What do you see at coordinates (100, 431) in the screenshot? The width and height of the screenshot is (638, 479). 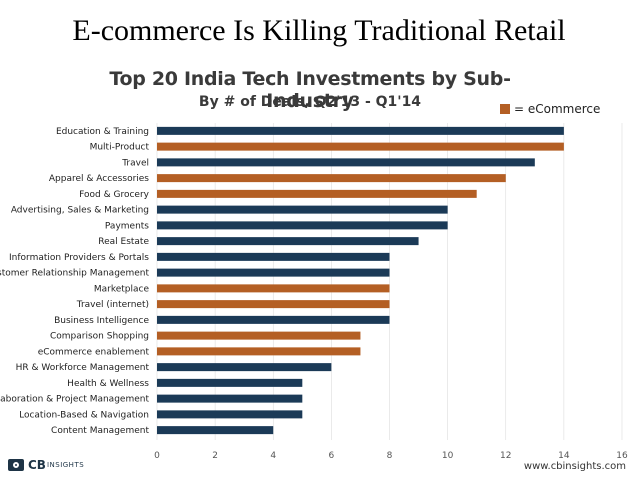 I see `category-label: Content Management` at bounding box center [100, 431].